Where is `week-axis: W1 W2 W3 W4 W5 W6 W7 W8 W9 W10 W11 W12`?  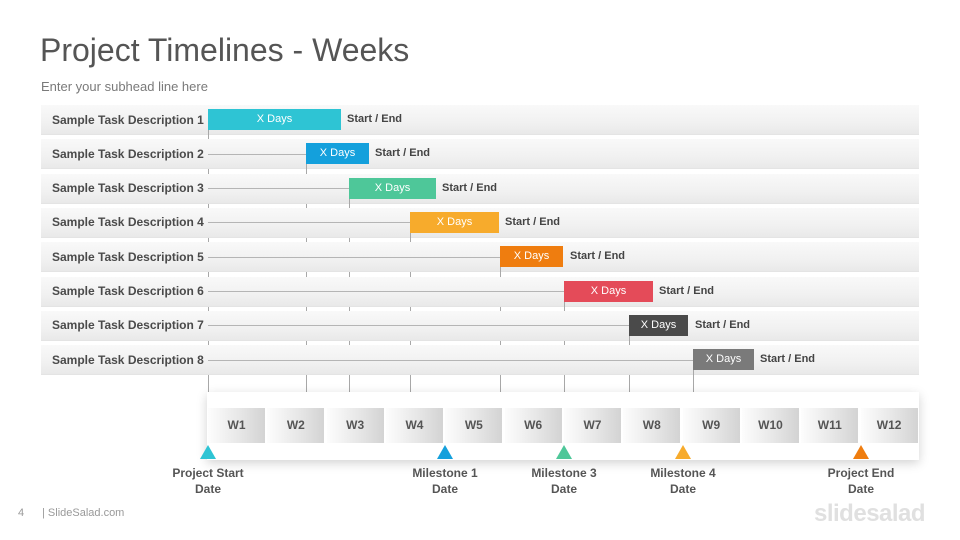
week-axis: W1 W2 W3 W4 W5 W6 W7 W8 W9 W10 W11 W12 is located at coordinates (563, 426).